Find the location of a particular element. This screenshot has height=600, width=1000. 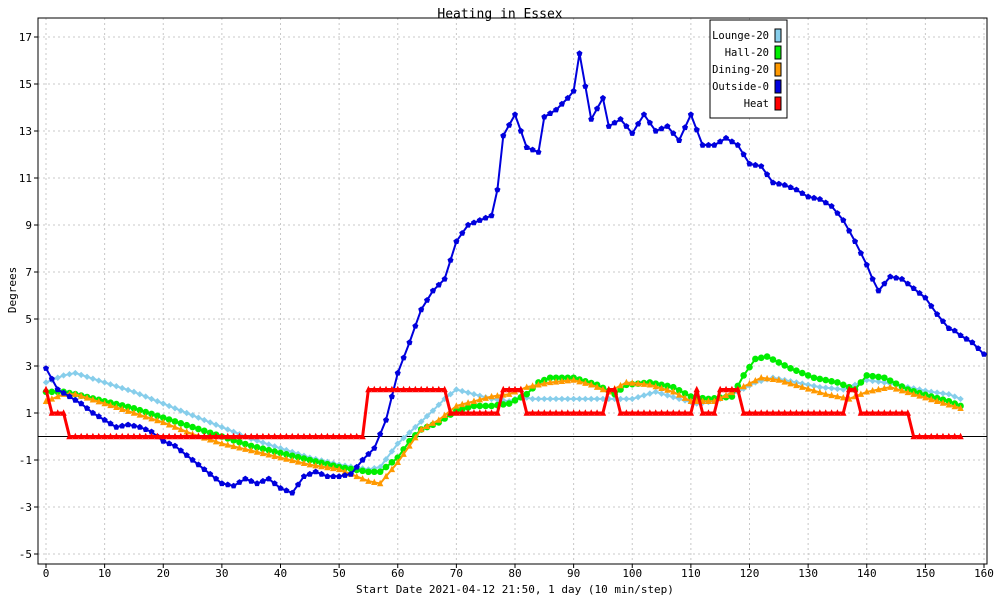

y-tick-label: 9 is located at coordinates (28, 225).